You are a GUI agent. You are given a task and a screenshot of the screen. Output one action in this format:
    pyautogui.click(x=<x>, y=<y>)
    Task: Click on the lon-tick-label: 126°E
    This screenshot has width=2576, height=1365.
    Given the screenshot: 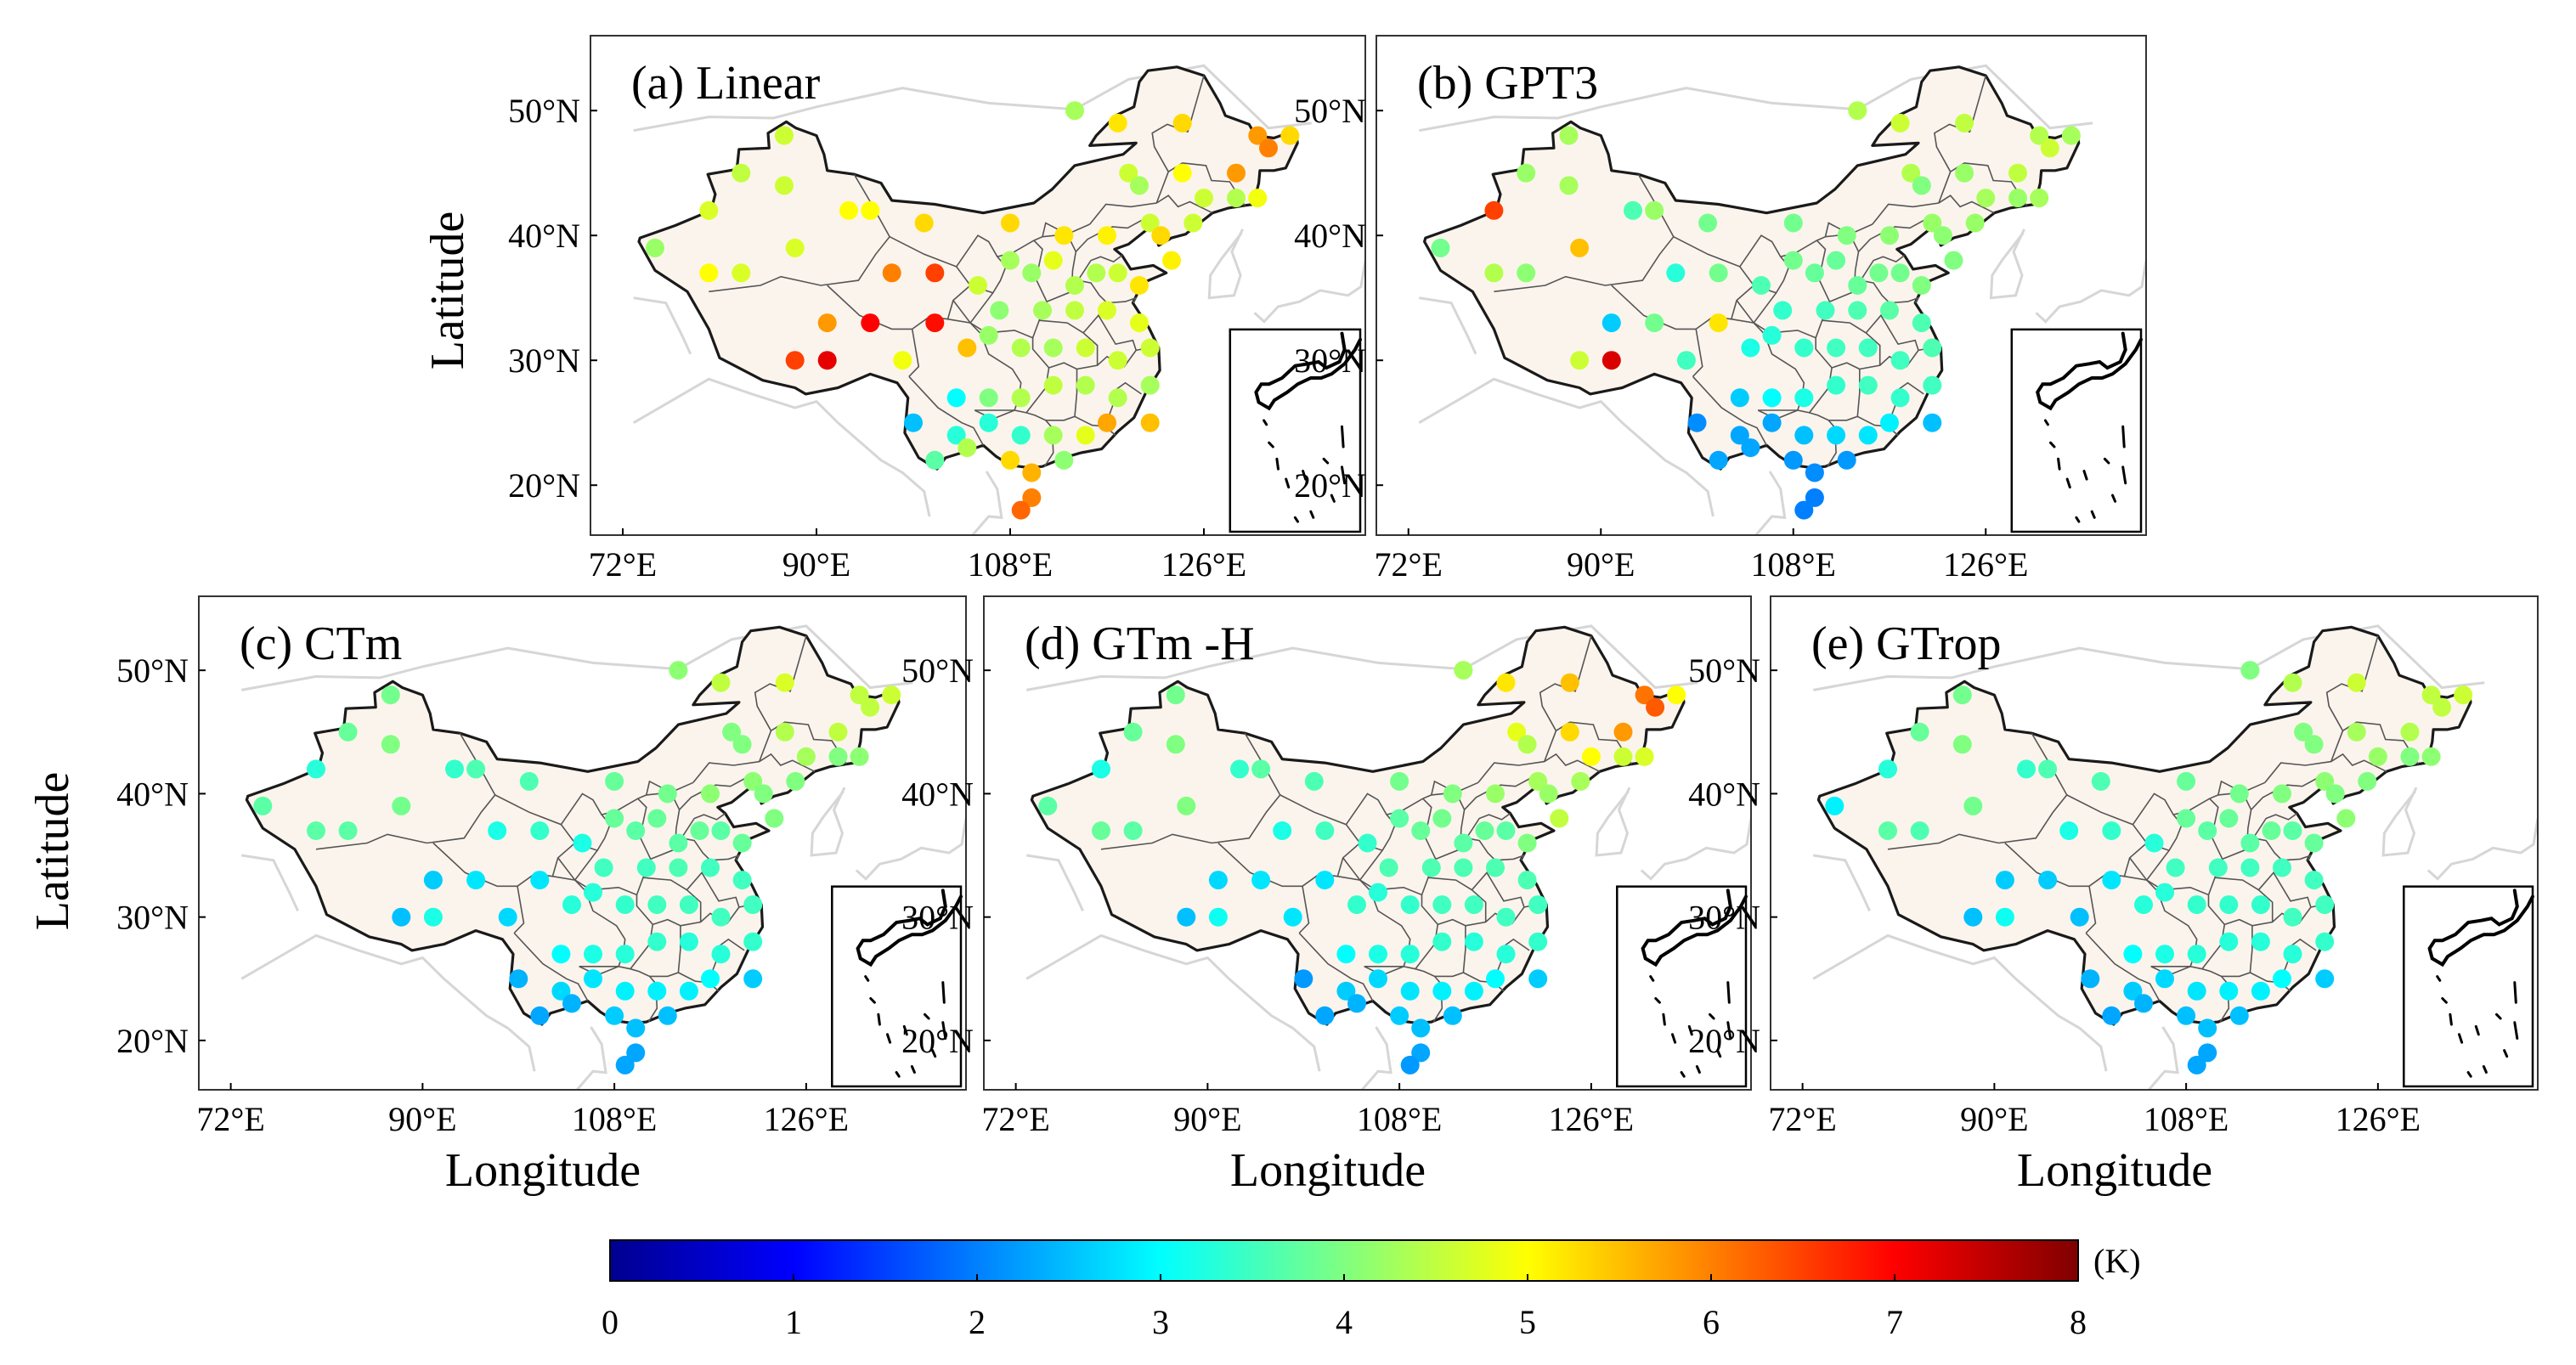 What is the action you would take?
    pyautogui.click(x=1592, y=1119)
    